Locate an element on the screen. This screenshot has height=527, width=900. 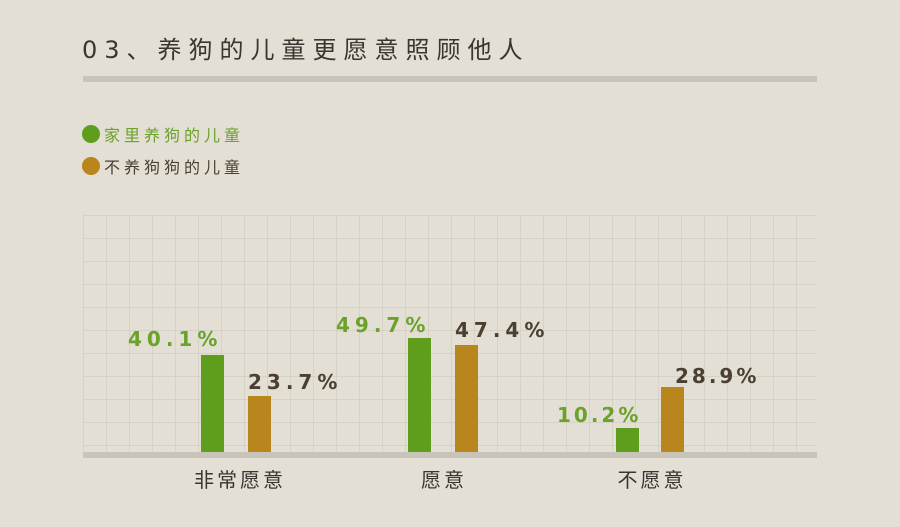
bar-without-dog-unwilling is located at coordinates (672, 419).